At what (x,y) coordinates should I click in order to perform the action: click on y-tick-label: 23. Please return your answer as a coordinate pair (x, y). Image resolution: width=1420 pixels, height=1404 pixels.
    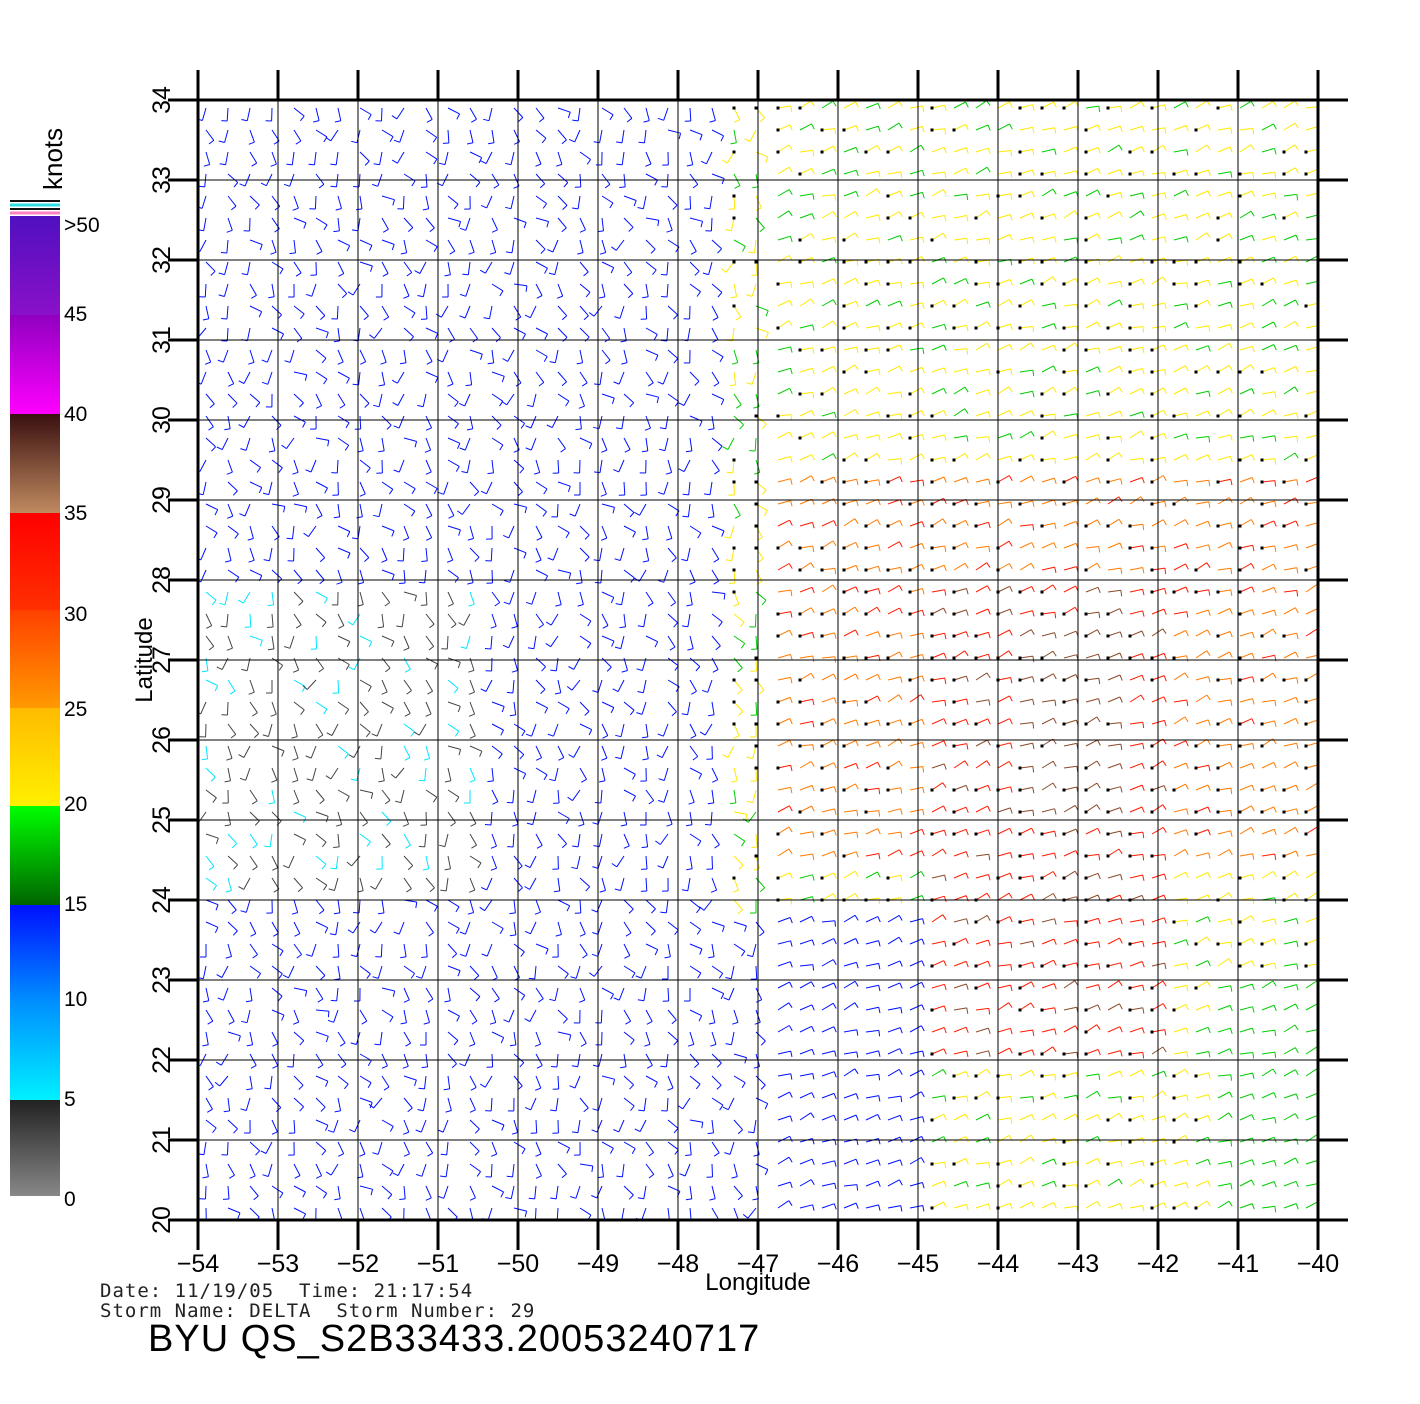
    Looking at the image, I should click on (162, 980).